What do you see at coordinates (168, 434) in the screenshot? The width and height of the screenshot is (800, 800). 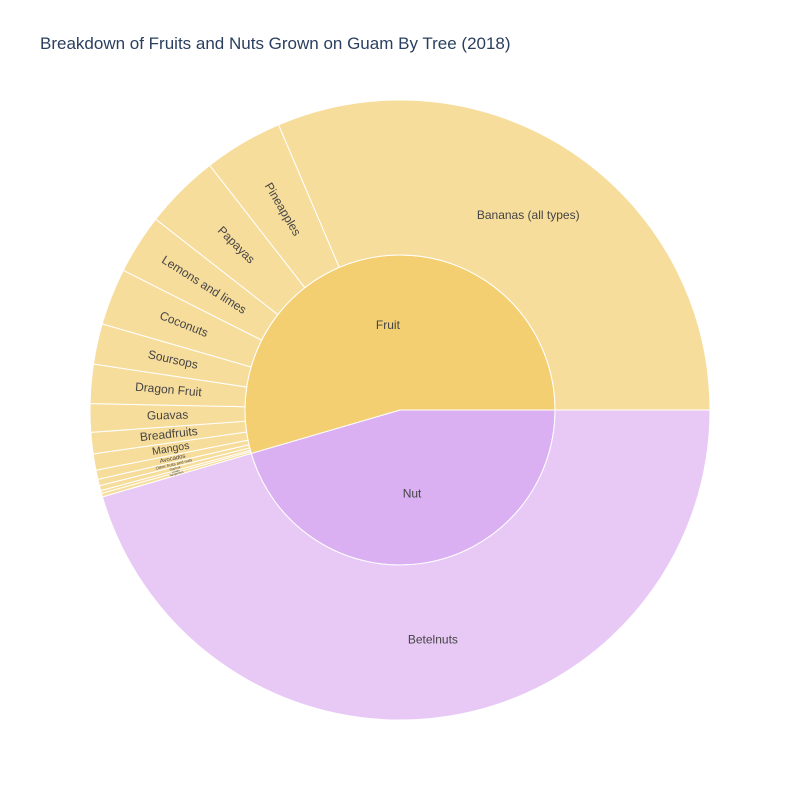 I see `label-breadfruits: Breadfruits` at bounding box center [168, 434].